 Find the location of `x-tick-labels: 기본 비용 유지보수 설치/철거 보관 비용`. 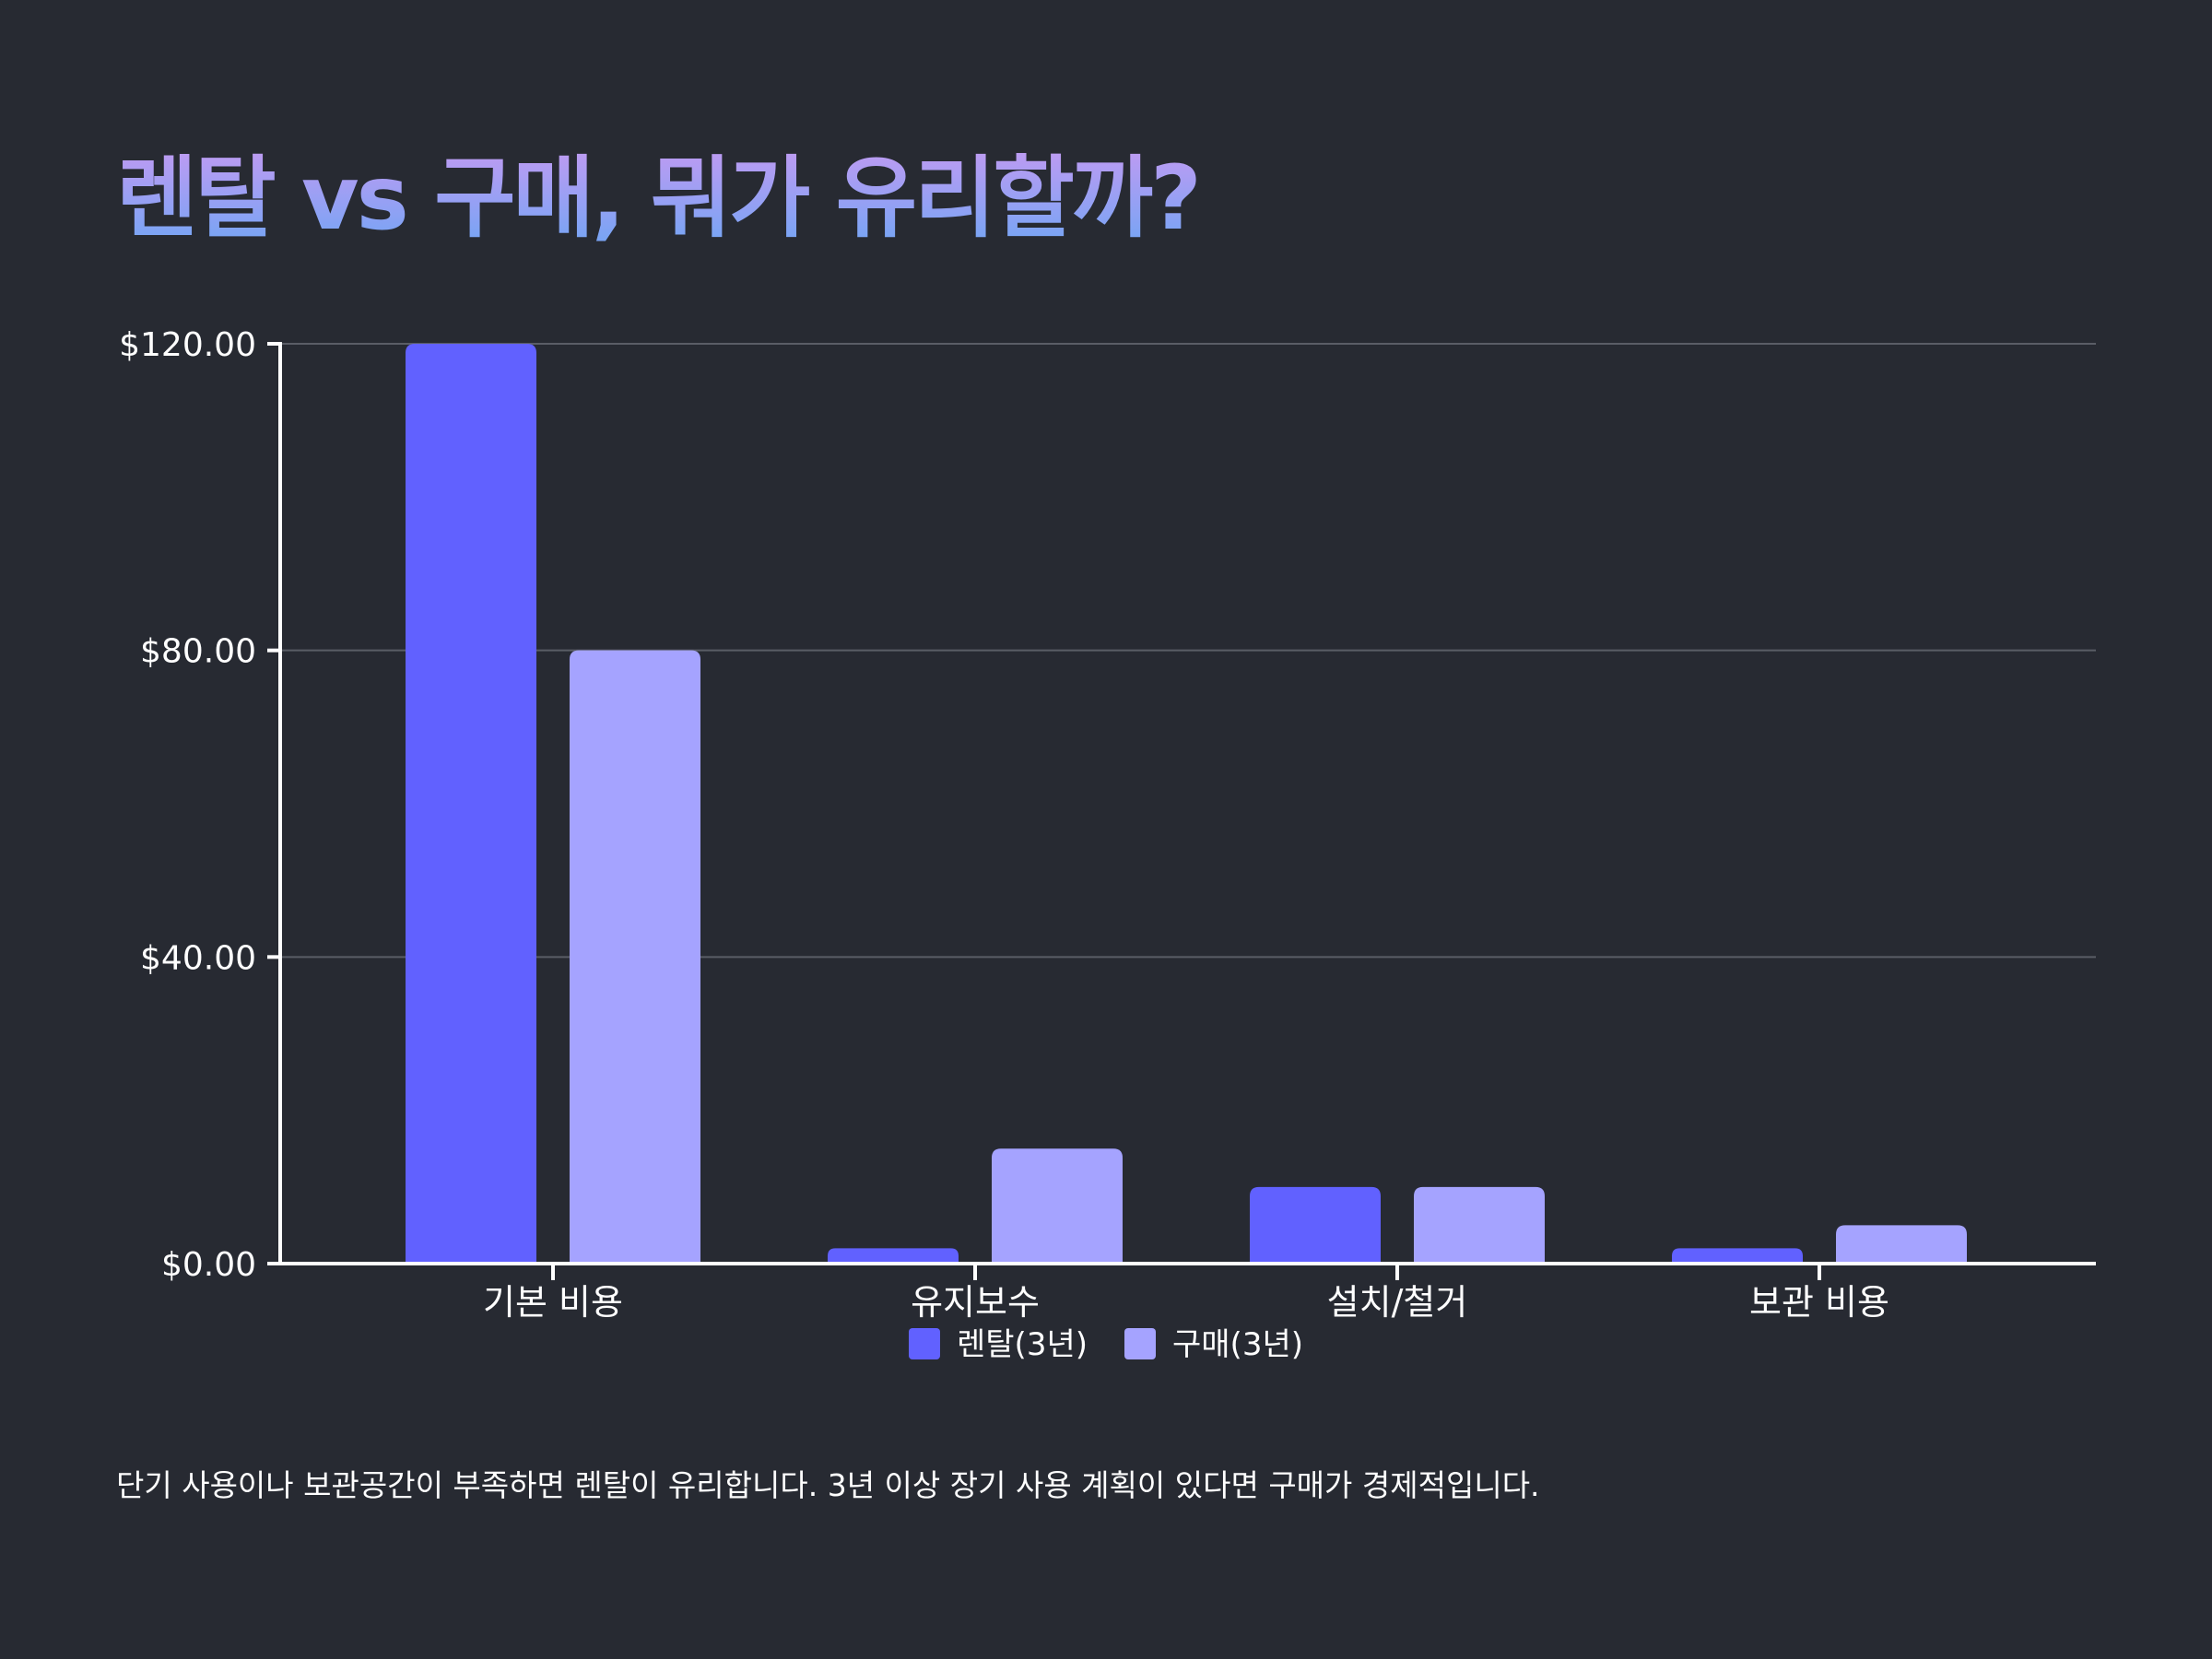

x-tick-labels: 기본 비용 유지보수 설치/철거 보관 비용 is located at coordinates (1186, 1302).